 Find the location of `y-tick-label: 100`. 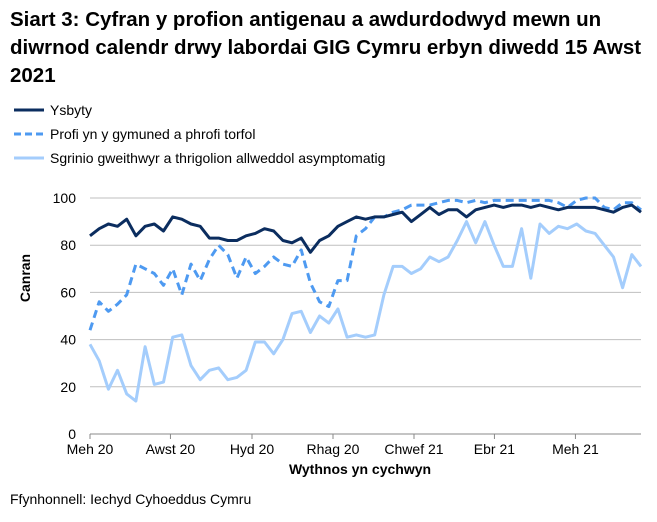

y-tick-label: 100 is located at coordinates (65, 198).